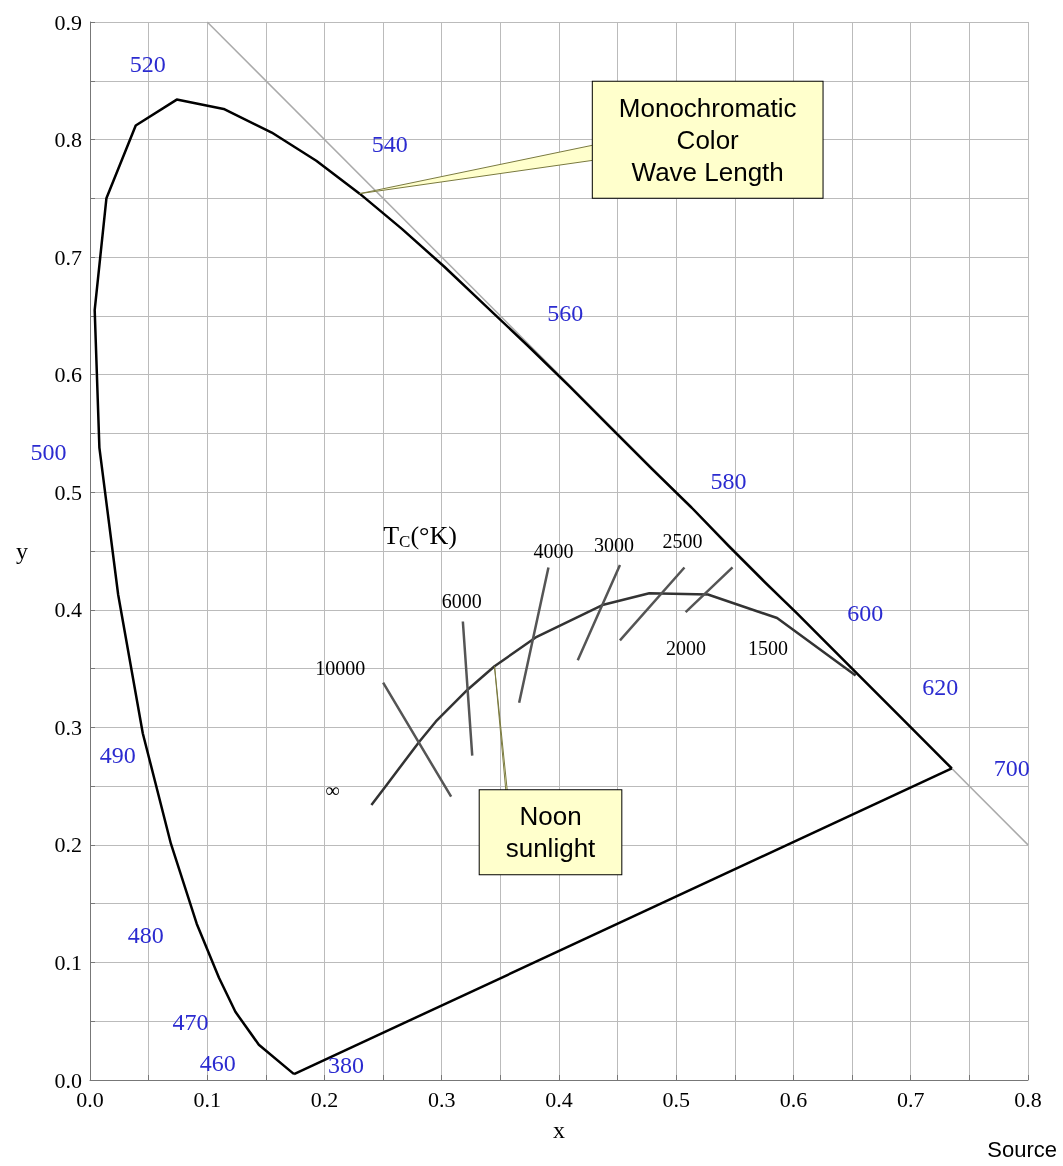 Image resolution: width=1063 pixels, height=1166 pixels. What do you see at coordinates (68, 962) in the screenshot?
I see `y-tick-label: 0.1` at bounding box center [68, 962].